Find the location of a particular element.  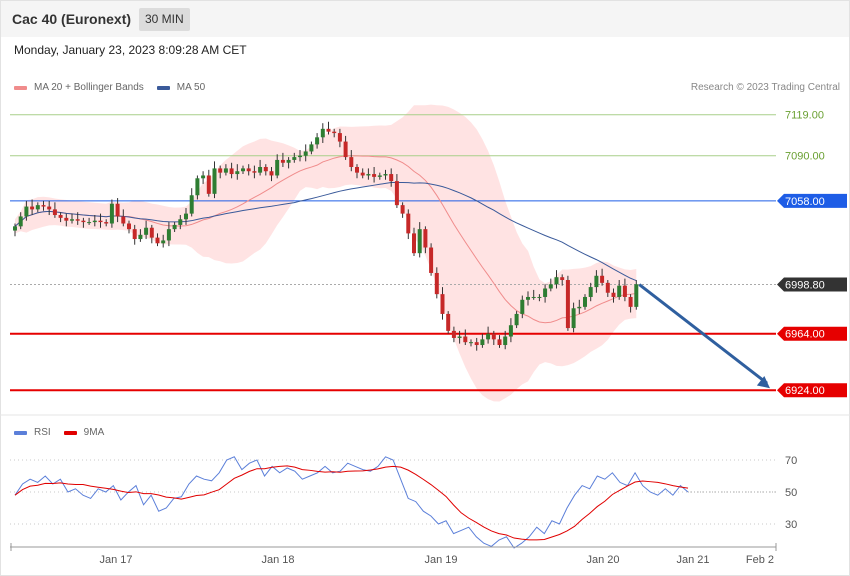

rsi-ma-legend-swatch is located at coordinates (70, 432).